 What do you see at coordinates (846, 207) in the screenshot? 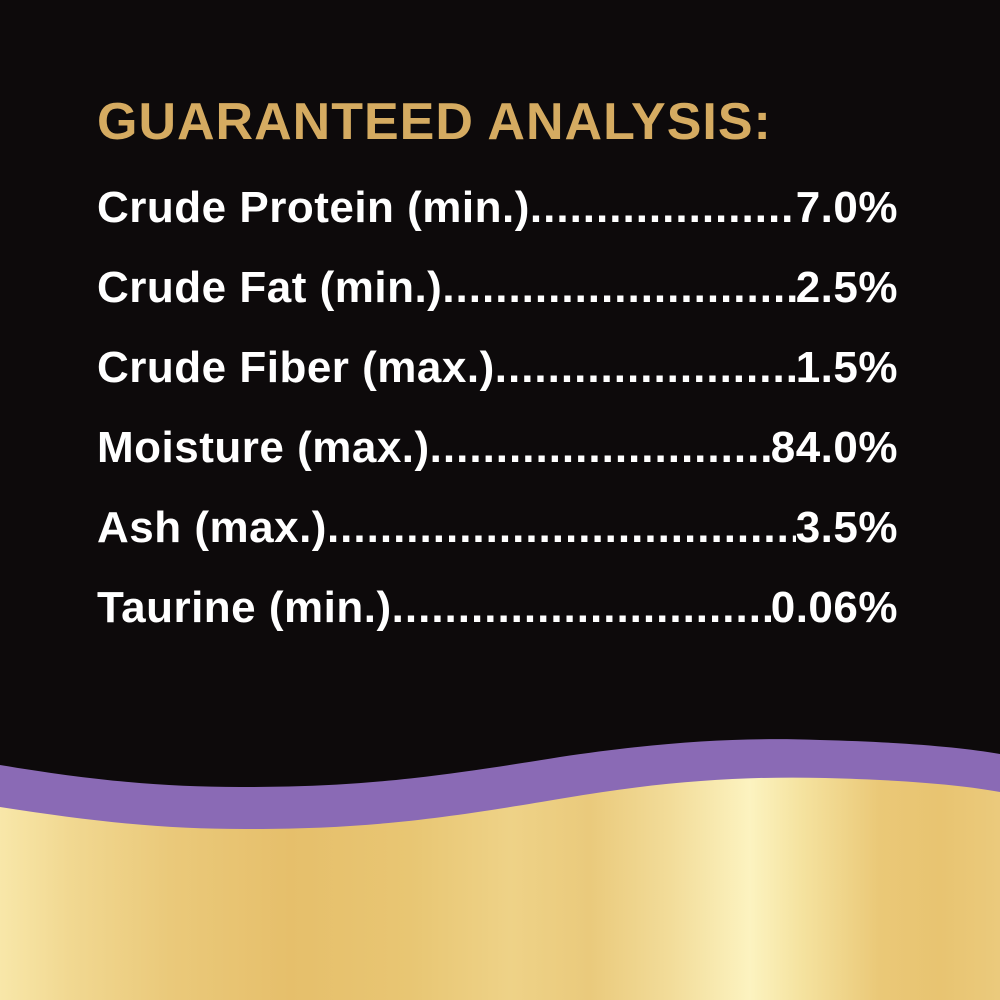
I see `nutrient-value: 7.0%` at bounding box center [846, 207].